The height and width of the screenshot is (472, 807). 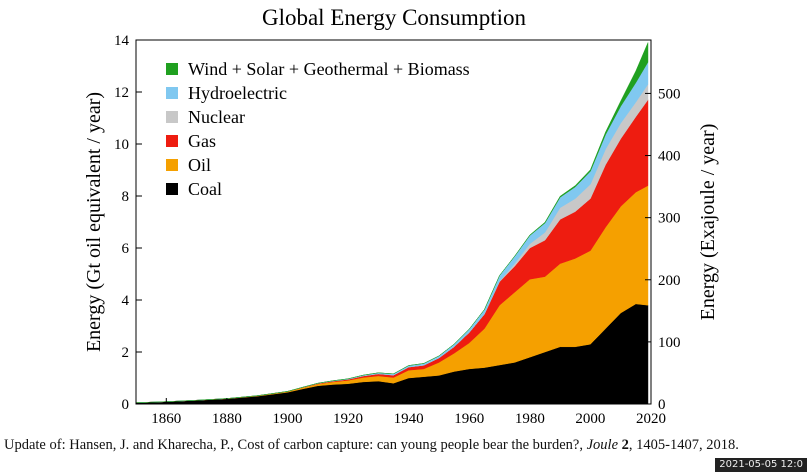 What do you see at coordinates (172, 189) in the screenshot?
I see `legend-swatch-coal` at bounding box center [172, 189].